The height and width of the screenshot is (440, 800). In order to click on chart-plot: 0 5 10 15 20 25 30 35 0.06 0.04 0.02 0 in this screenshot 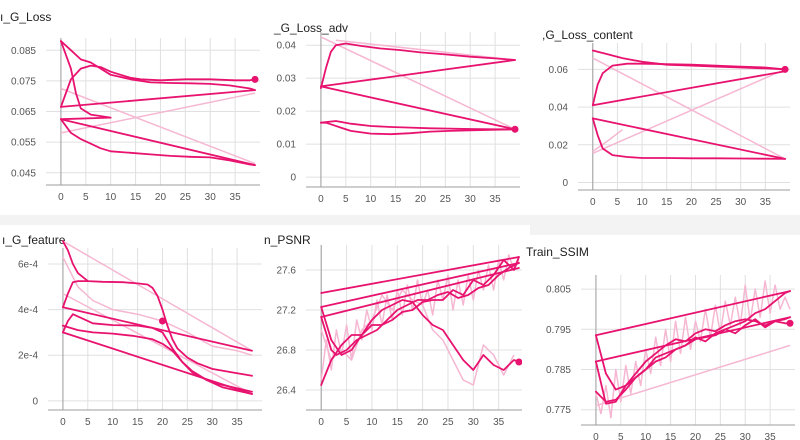, I will do `click(669, 125)`.